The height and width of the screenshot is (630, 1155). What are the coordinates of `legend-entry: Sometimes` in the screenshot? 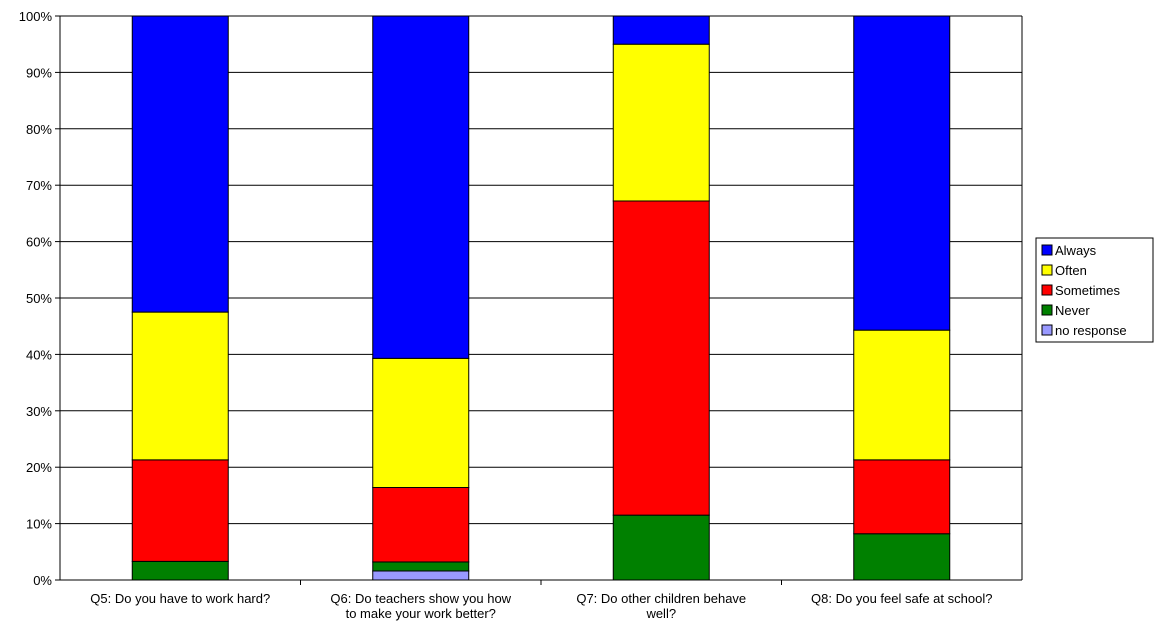 It's located at (1088, 290).